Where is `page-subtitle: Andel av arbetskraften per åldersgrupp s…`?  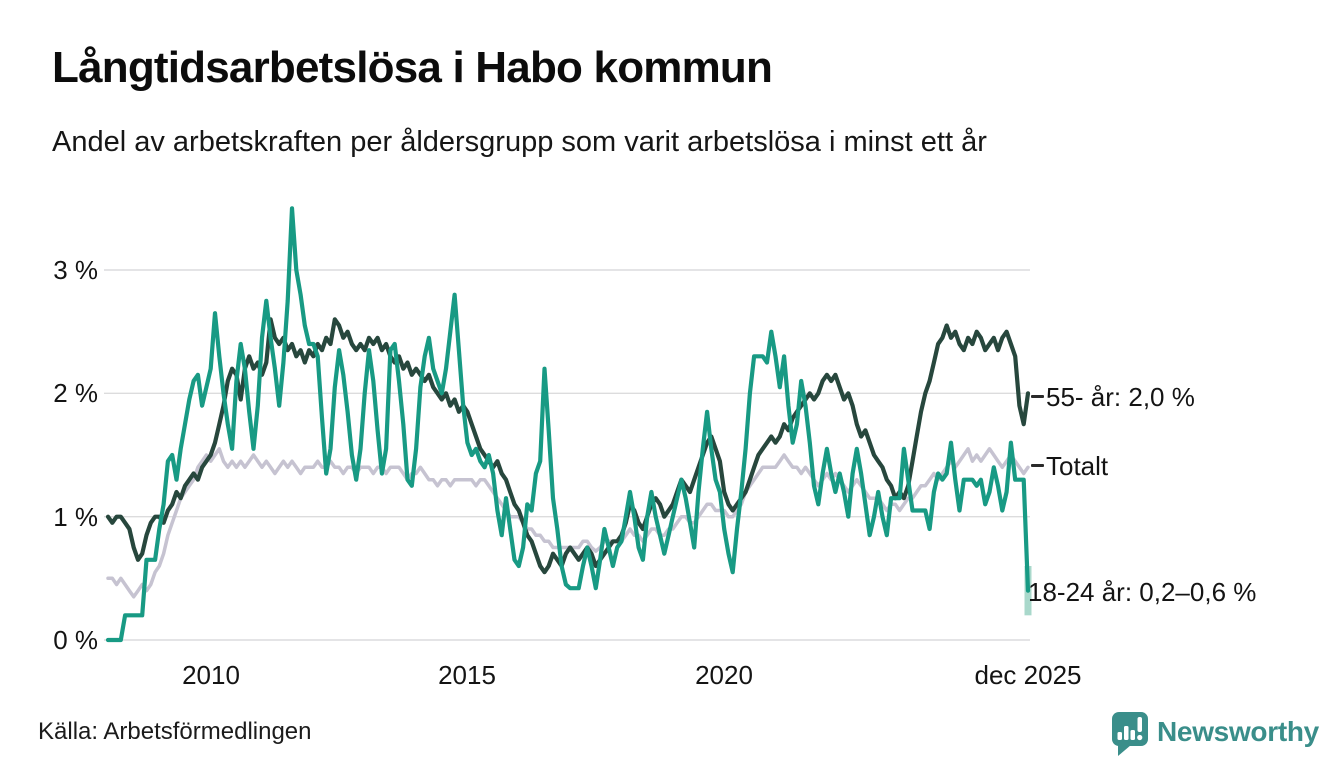
page-subtitle: Andel av arbetskraften per åldersgrupp s… is located at coordinates (519, 142).